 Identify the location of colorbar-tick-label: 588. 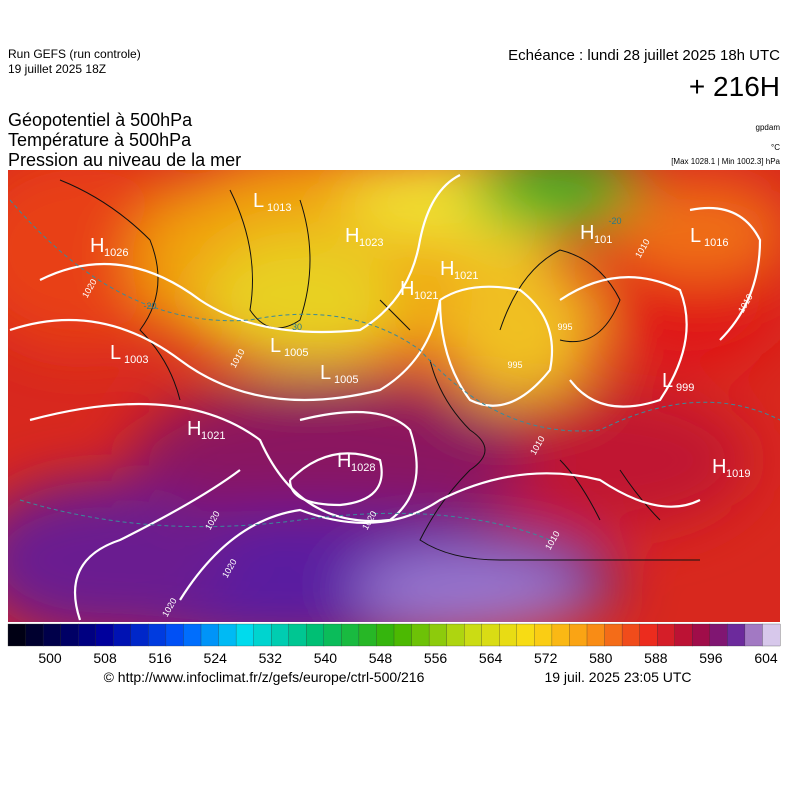
(656, 658).